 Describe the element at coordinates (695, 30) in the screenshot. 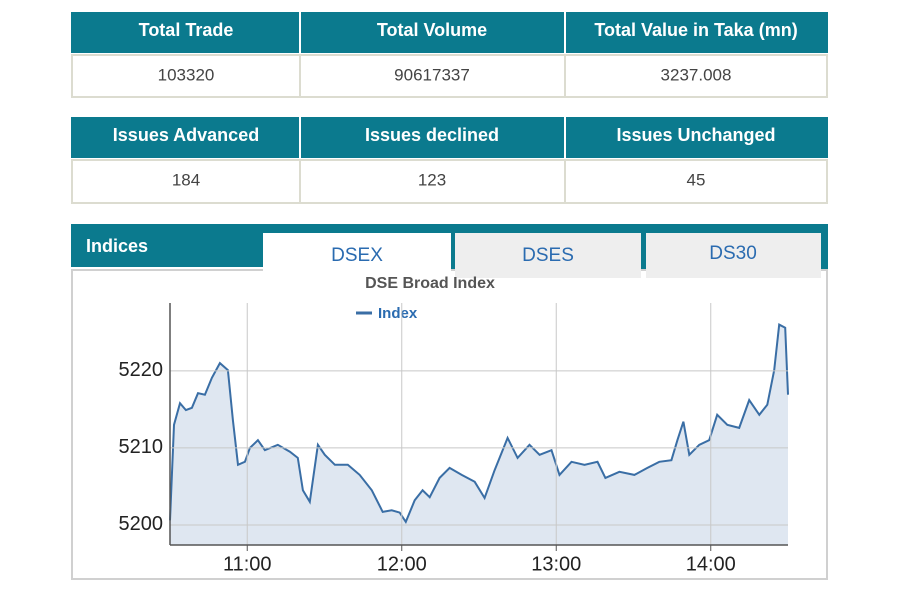

I see `header-cell: Total Value in Taka (mn)` at that location.